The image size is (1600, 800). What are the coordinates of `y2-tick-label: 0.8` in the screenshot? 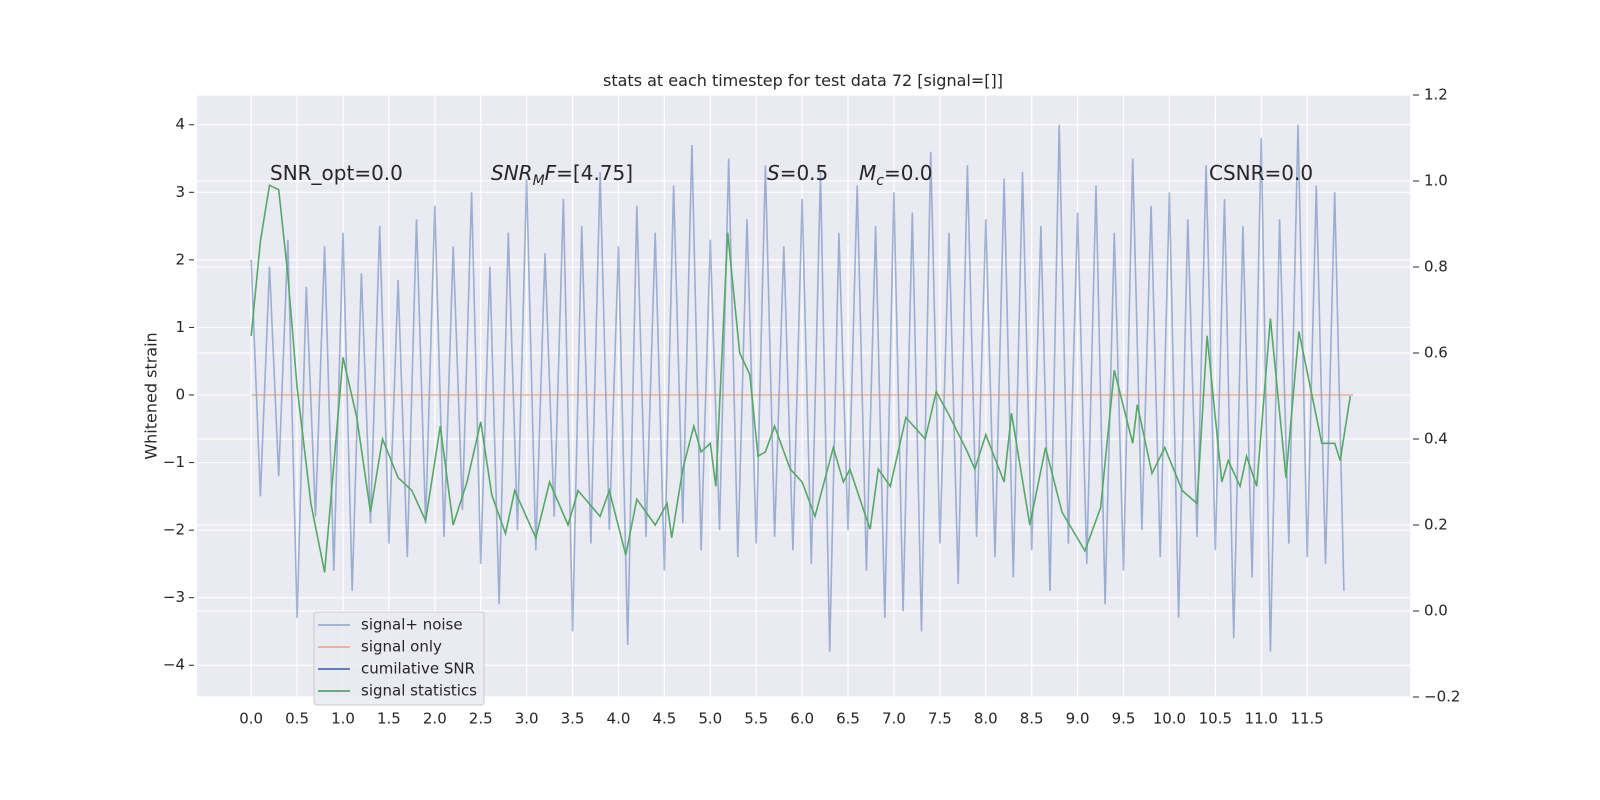 It's located at (1436, 267).